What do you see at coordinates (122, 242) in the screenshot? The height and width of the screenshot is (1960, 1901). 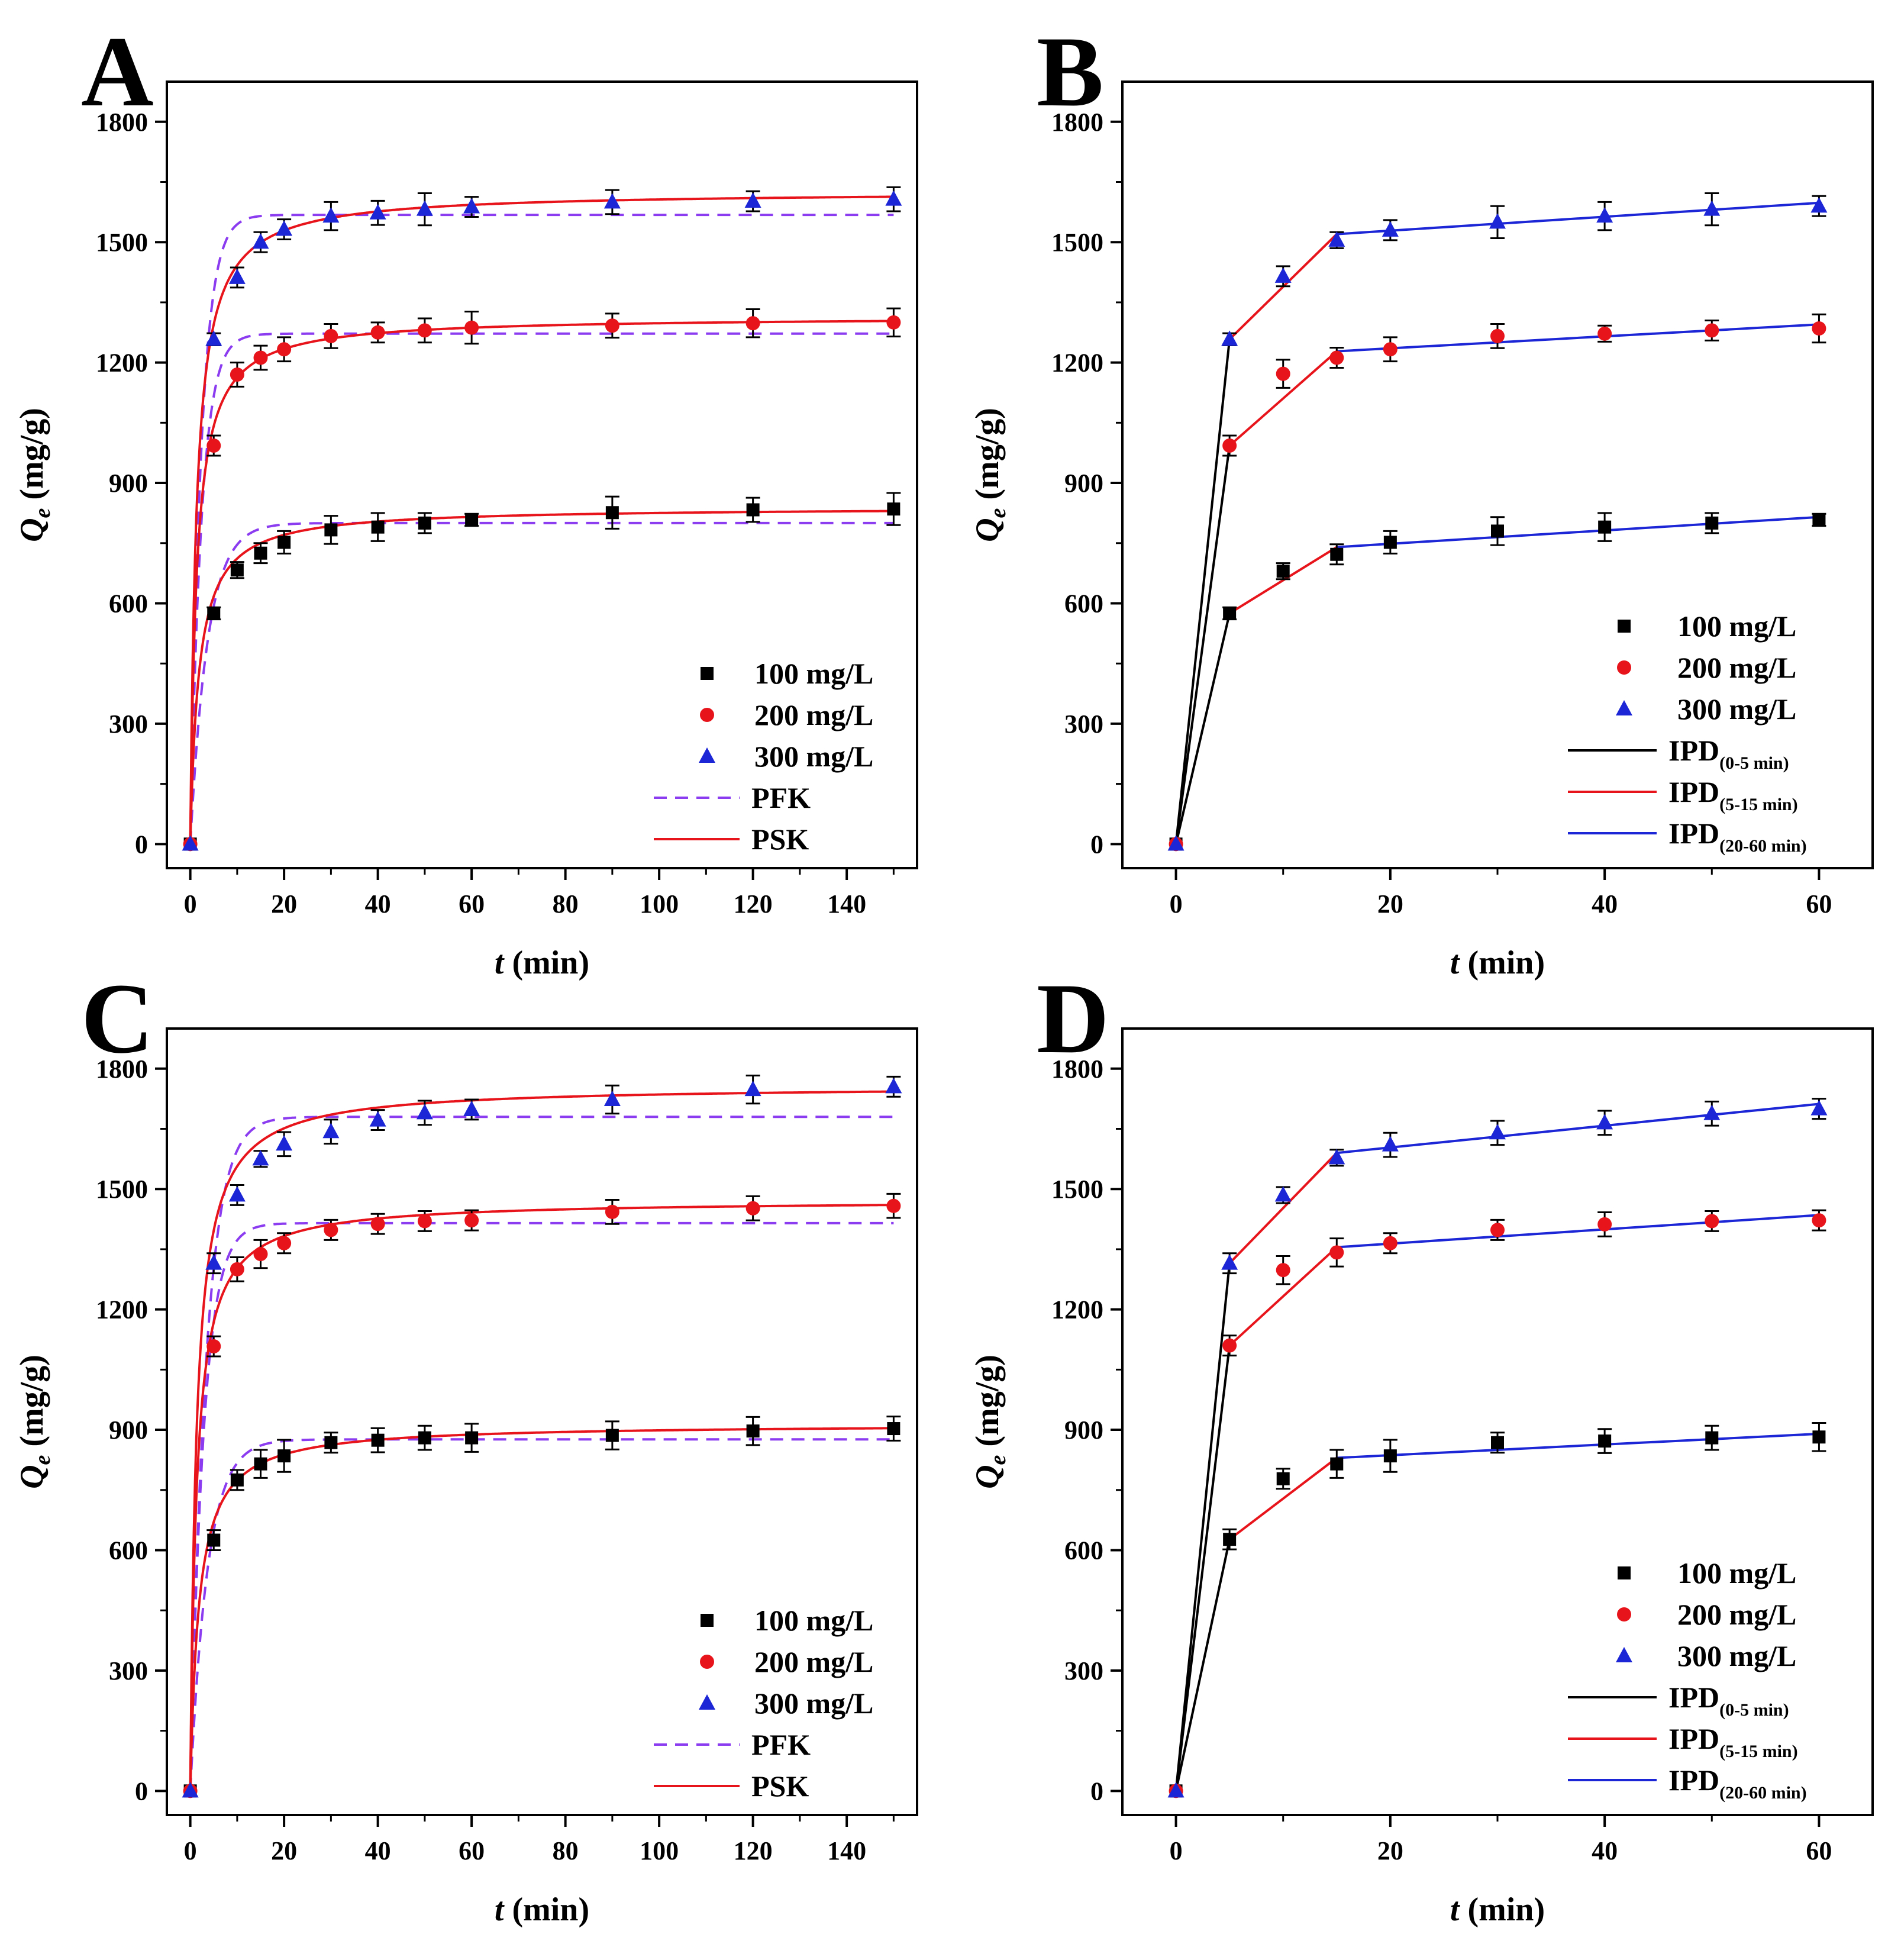 I see `y-tick-label: 1500` at bounding box center [122, 242].